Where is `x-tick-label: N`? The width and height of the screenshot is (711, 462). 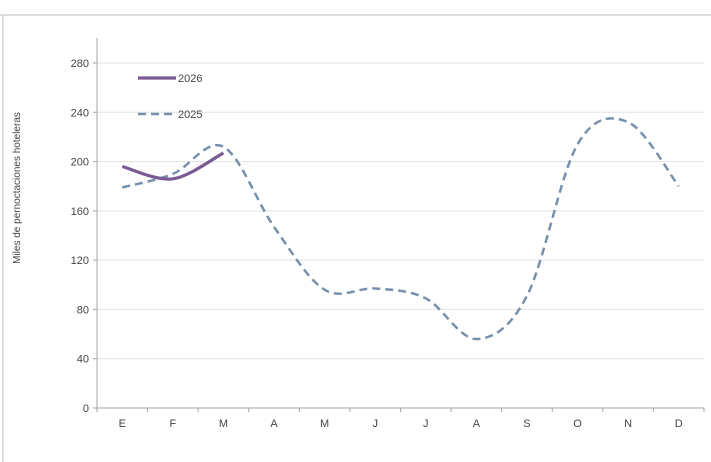 x-tick-label: N is located at coordinates (628, 424).